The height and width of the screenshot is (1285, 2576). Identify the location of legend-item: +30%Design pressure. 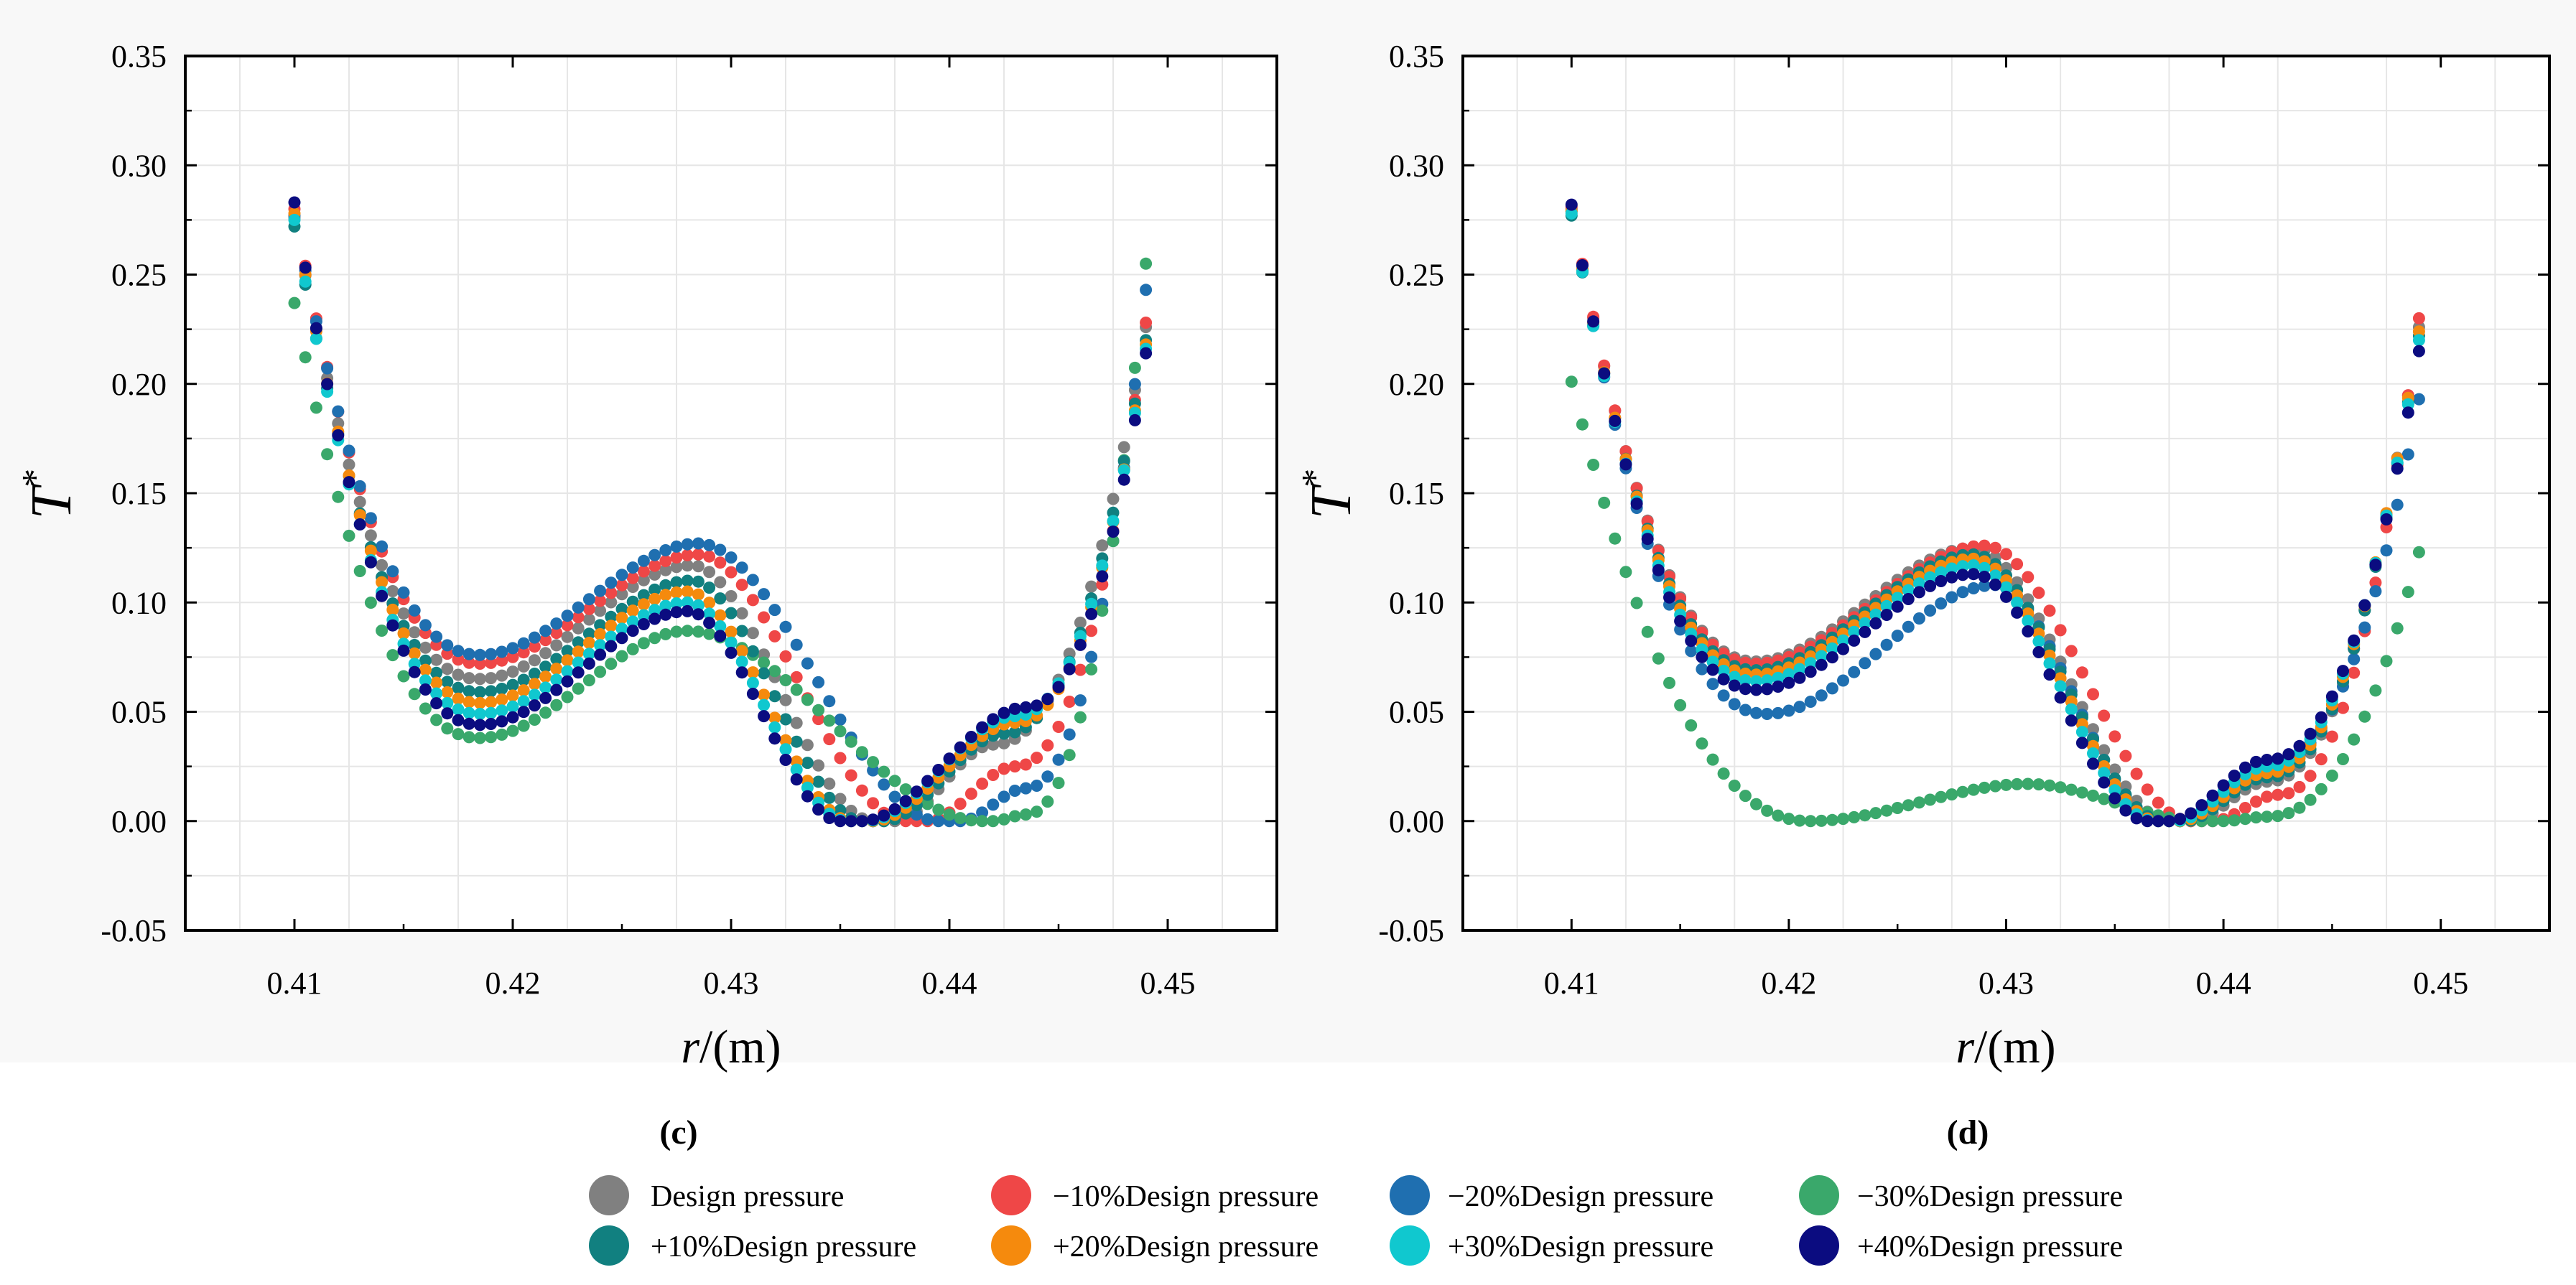
(1552, 1245).